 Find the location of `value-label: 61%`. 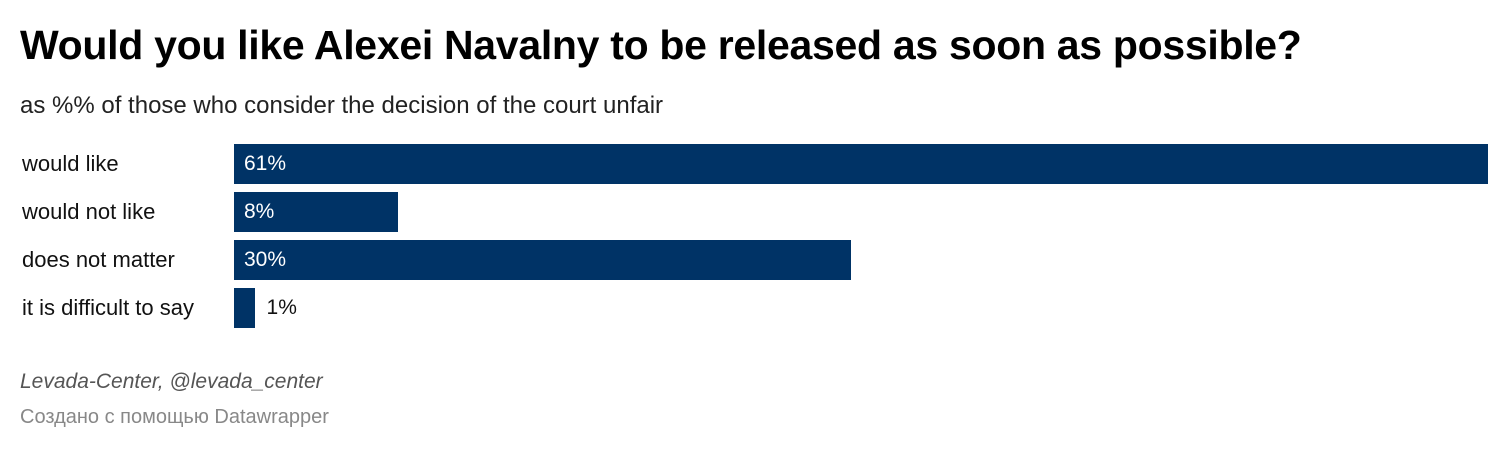

value-label: 61% is located at coordinates (265, 163).